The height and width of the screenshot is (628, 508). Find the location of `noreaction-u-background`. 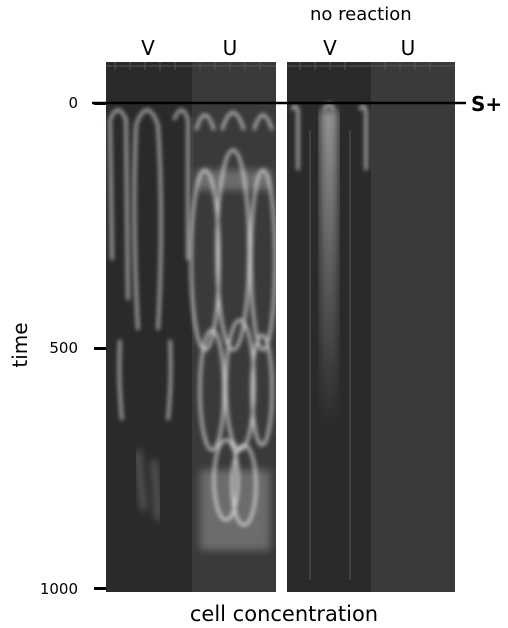

noreaction-u-background is located at coordinates (413, 327).